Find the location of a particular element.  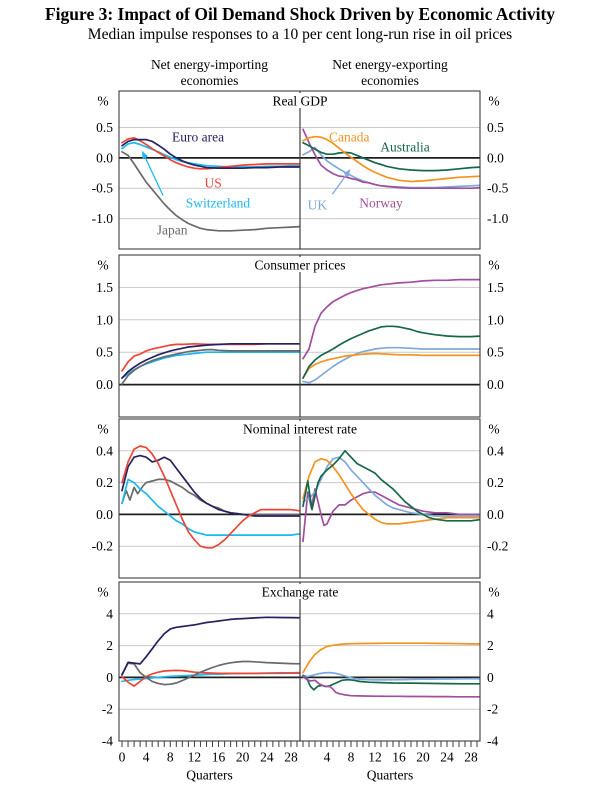

x-tick-label-importing-28: 28 is located at coordinates (291, 757).